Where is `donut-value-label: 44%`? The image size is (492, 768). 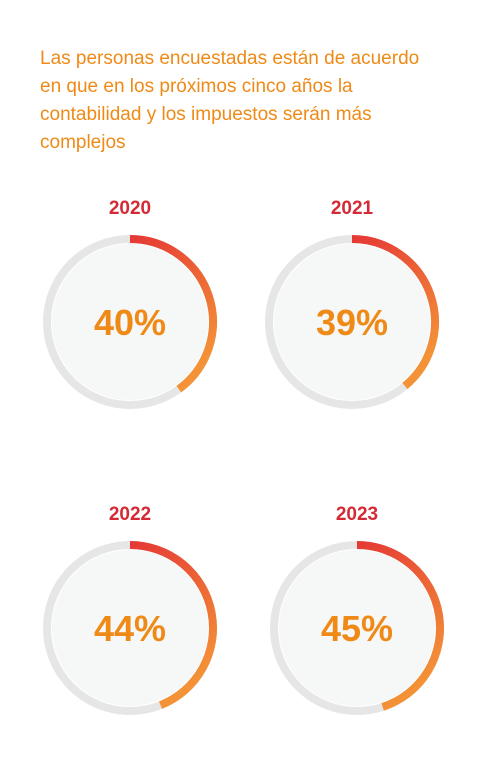
donut-value-label: 44% is located at coordinates (130, 628).